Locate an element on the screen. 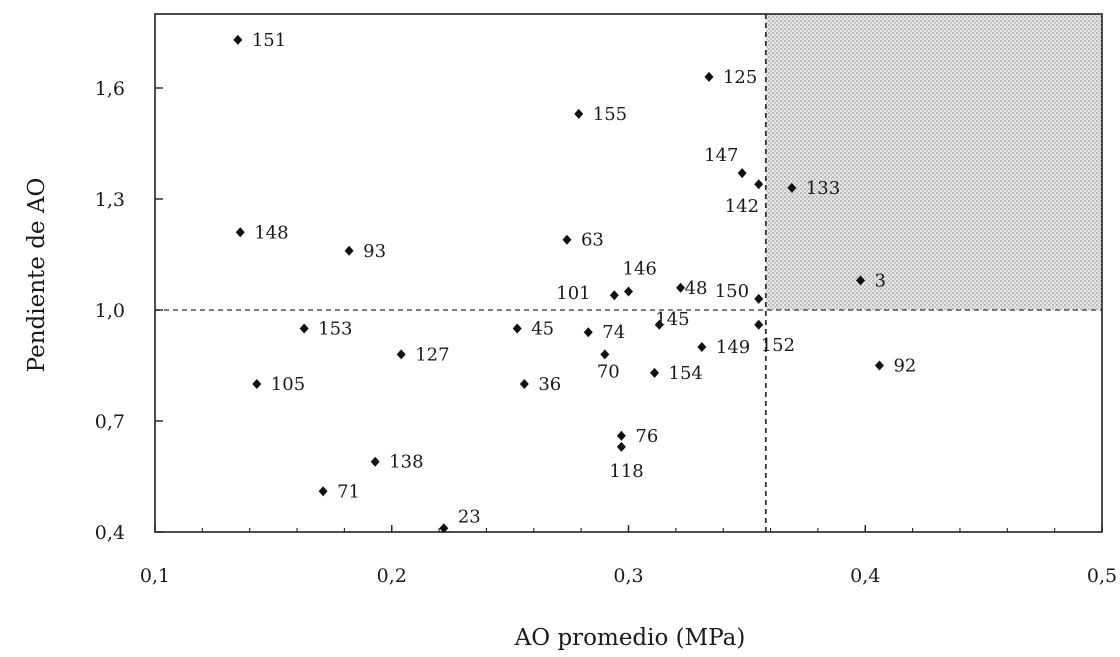  point-label: 142 is located at coordinates (742, 206).